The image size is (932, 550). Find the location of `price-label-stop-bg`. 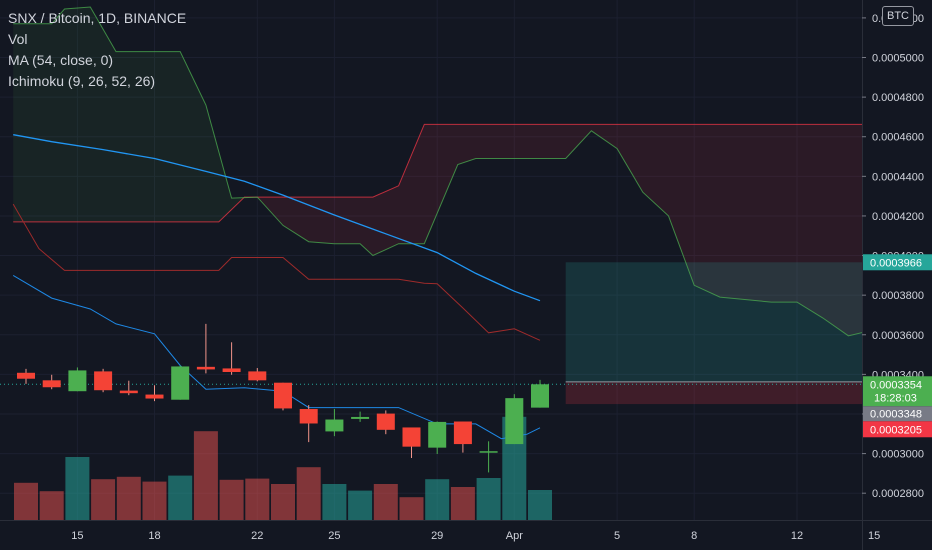

price-label-stop-bg is located at coordinates (897, 429).